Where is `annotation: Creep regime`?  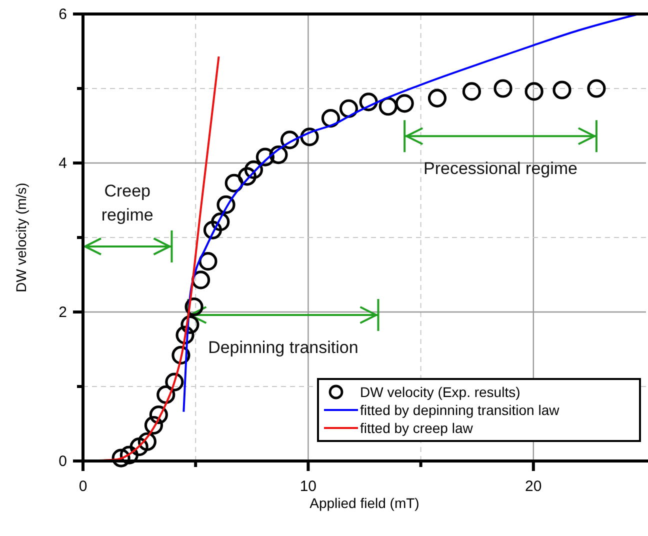 annotation: Creep regime is located at coordinates (127, 202).